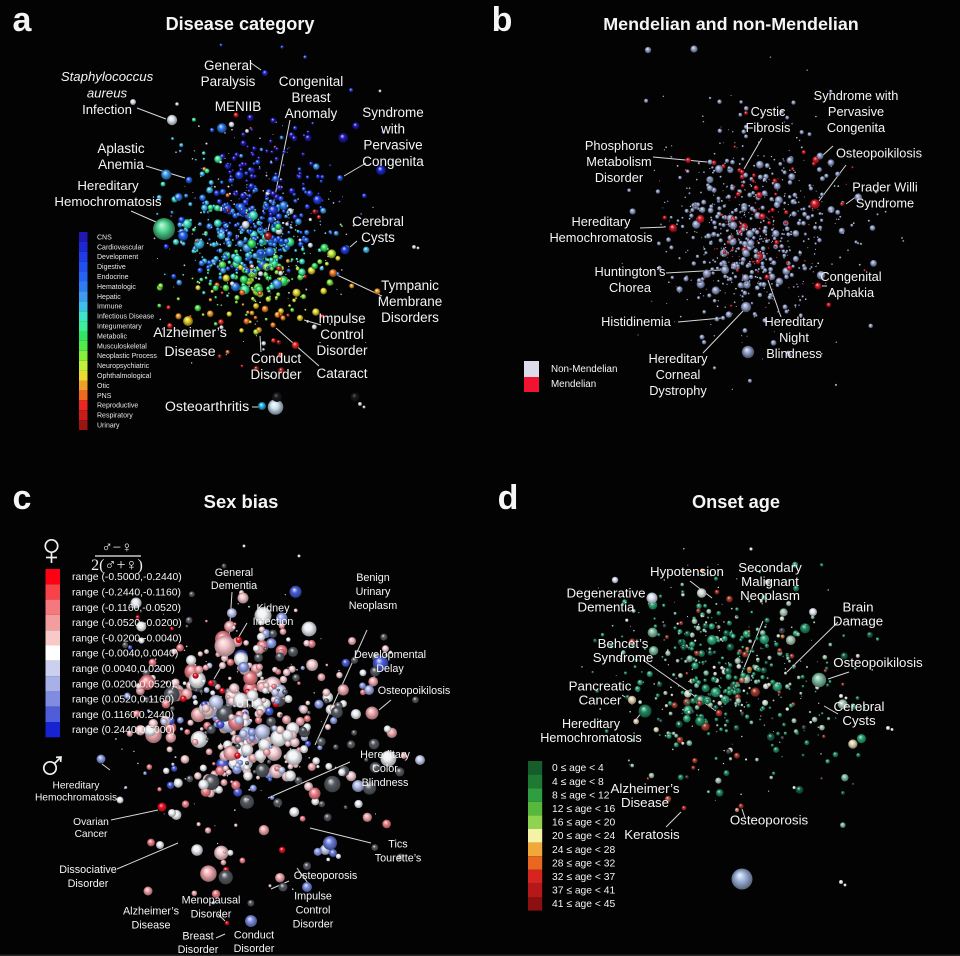 Image resolution: width=960 pixels, height=956 pixels. What do you see at coordinates (736, 502) in the screenshot?
I see `svg-text: Onset age` at bounding box center [736, 502].